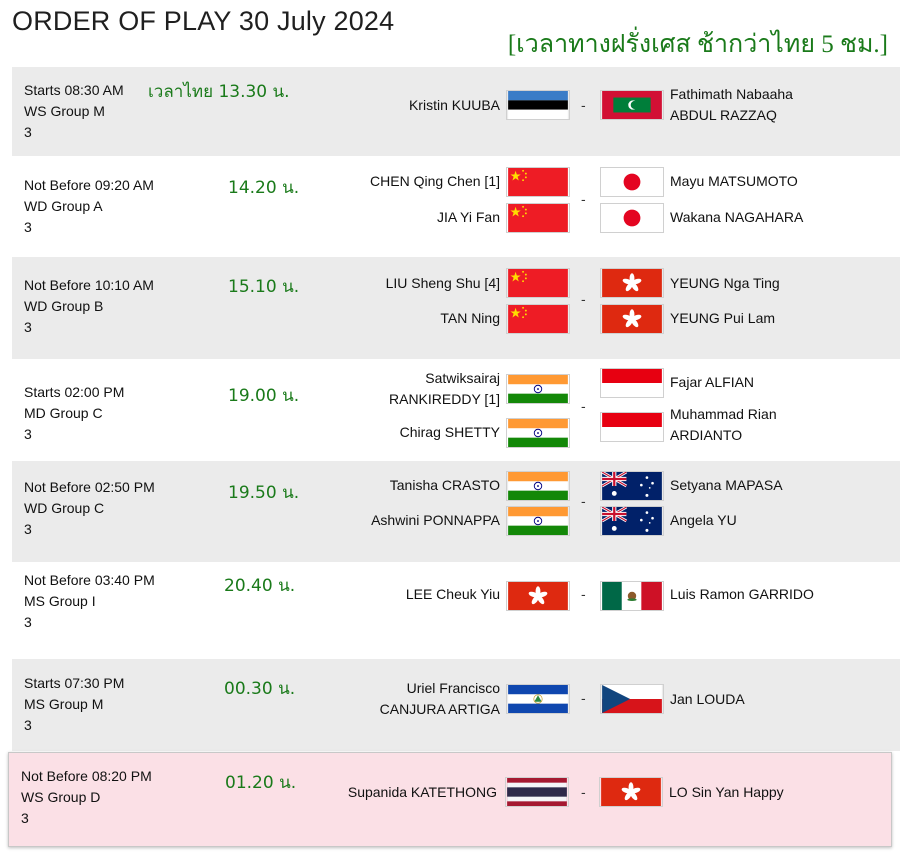 Image resolution: width=900 pixels, height=858 pixels. I want to click on match-info: Starts 07:30 PM MS Group M 3, so click(74, 704).